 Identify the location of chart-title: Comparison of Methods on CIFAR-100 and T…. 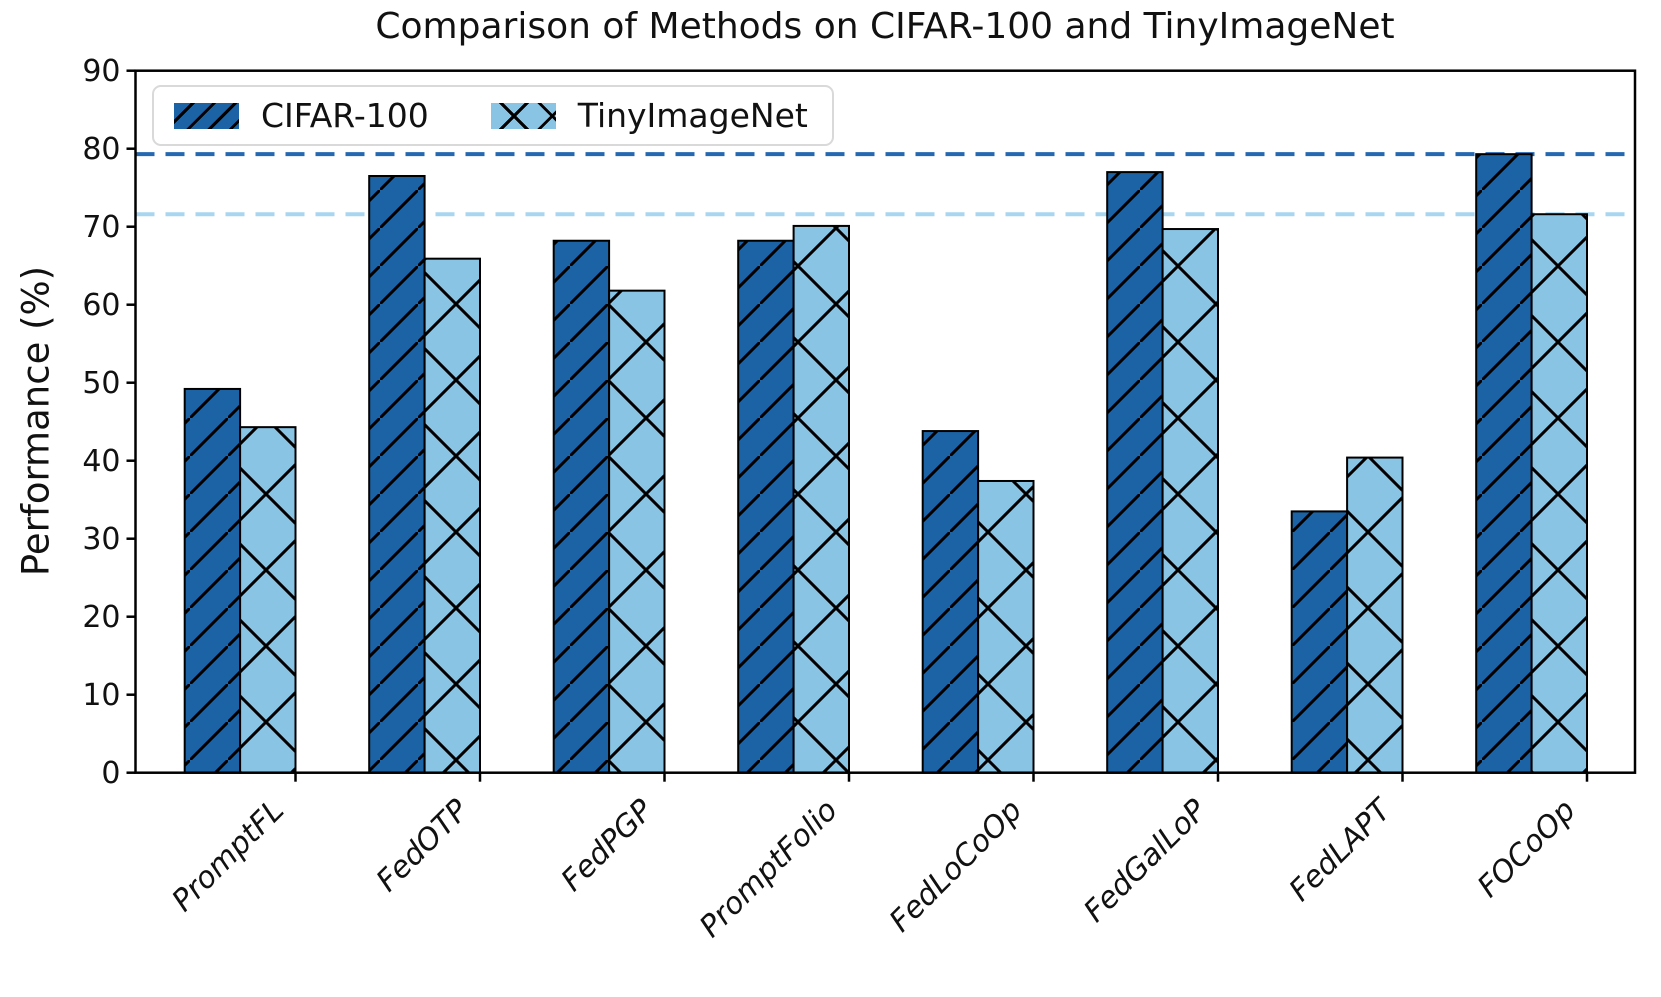
(885, 26).